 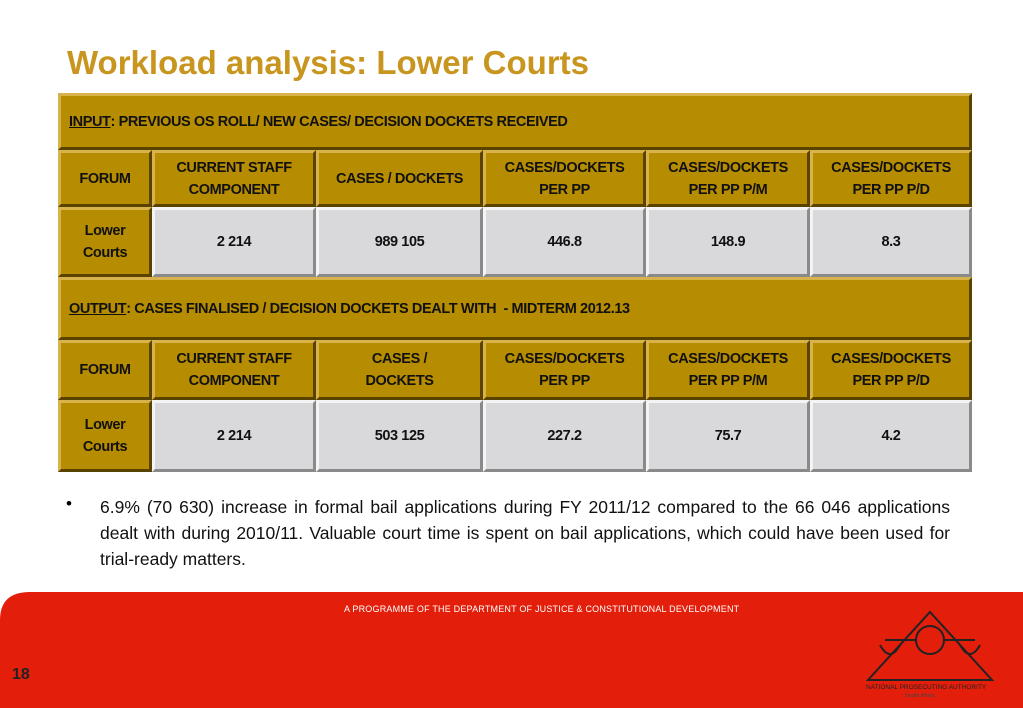 What do you see at coordinates (926, 687) in the screenshot?
I see `logo-name: NATIONAL PROSECUTING AUTHORITY` at bounding box center [926, 687].